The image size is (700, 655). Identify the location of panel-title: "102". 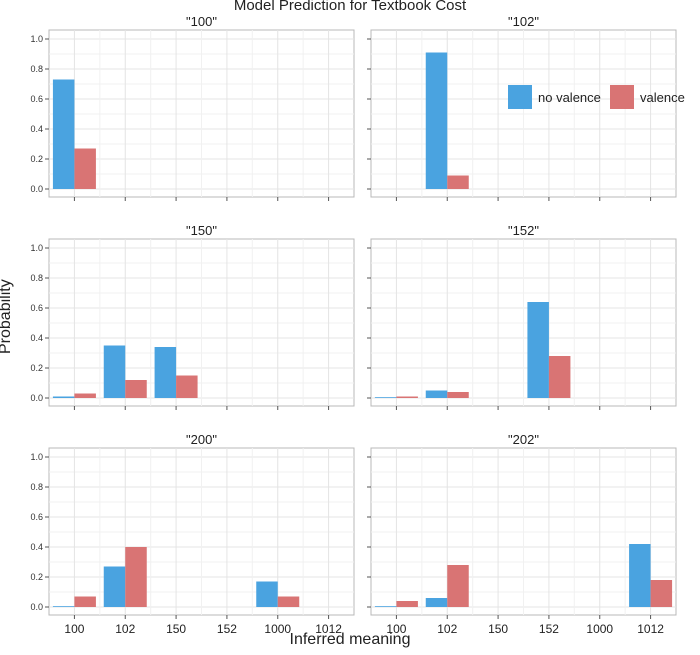
(523, 21).